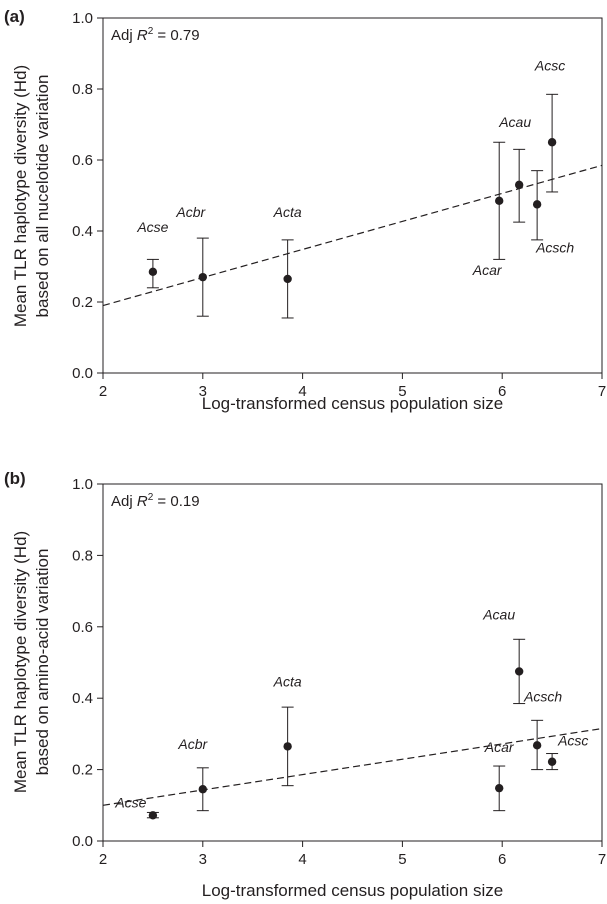 The width and height of the screenshot is (607, 904). I want to click on y-axis-label: based on all nucelotide variation, so click(42, 196).